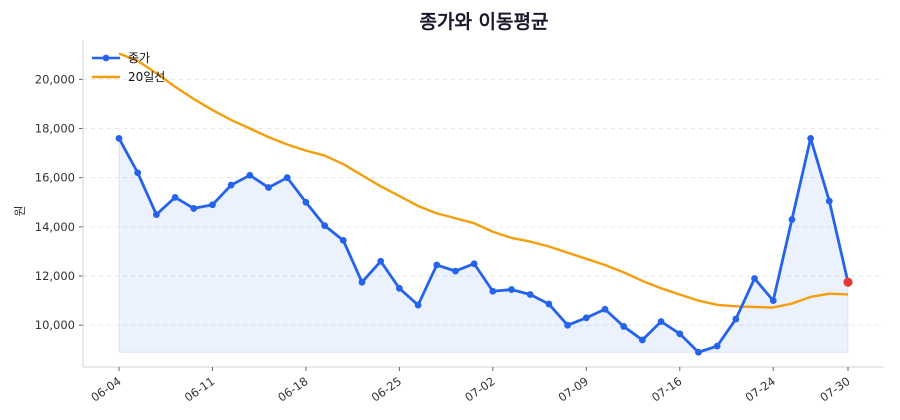 Image resolution: width=900 pixels, height=420 pixels. Describe the element at coordinates (666, 389) in the screenshot. I see `x-tick-label: 07-16` at that location.